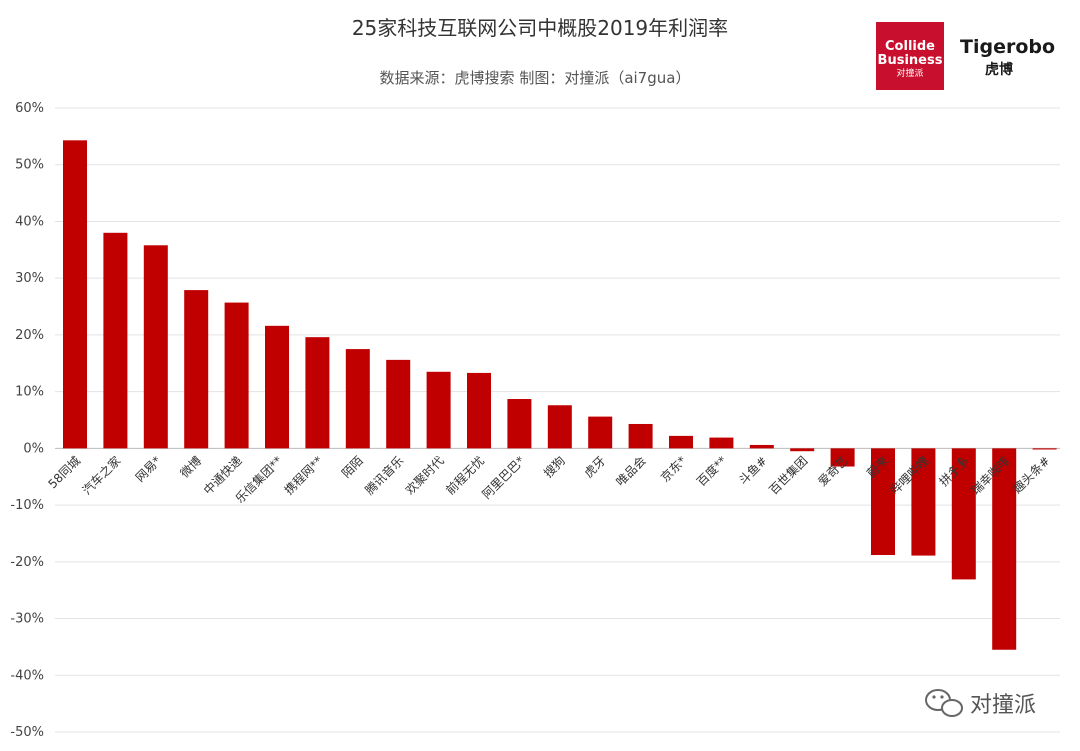 The height and width of the screenshot is (751, 1080). I want to click on logo-collide-line1: Collide, so click(910, 46).